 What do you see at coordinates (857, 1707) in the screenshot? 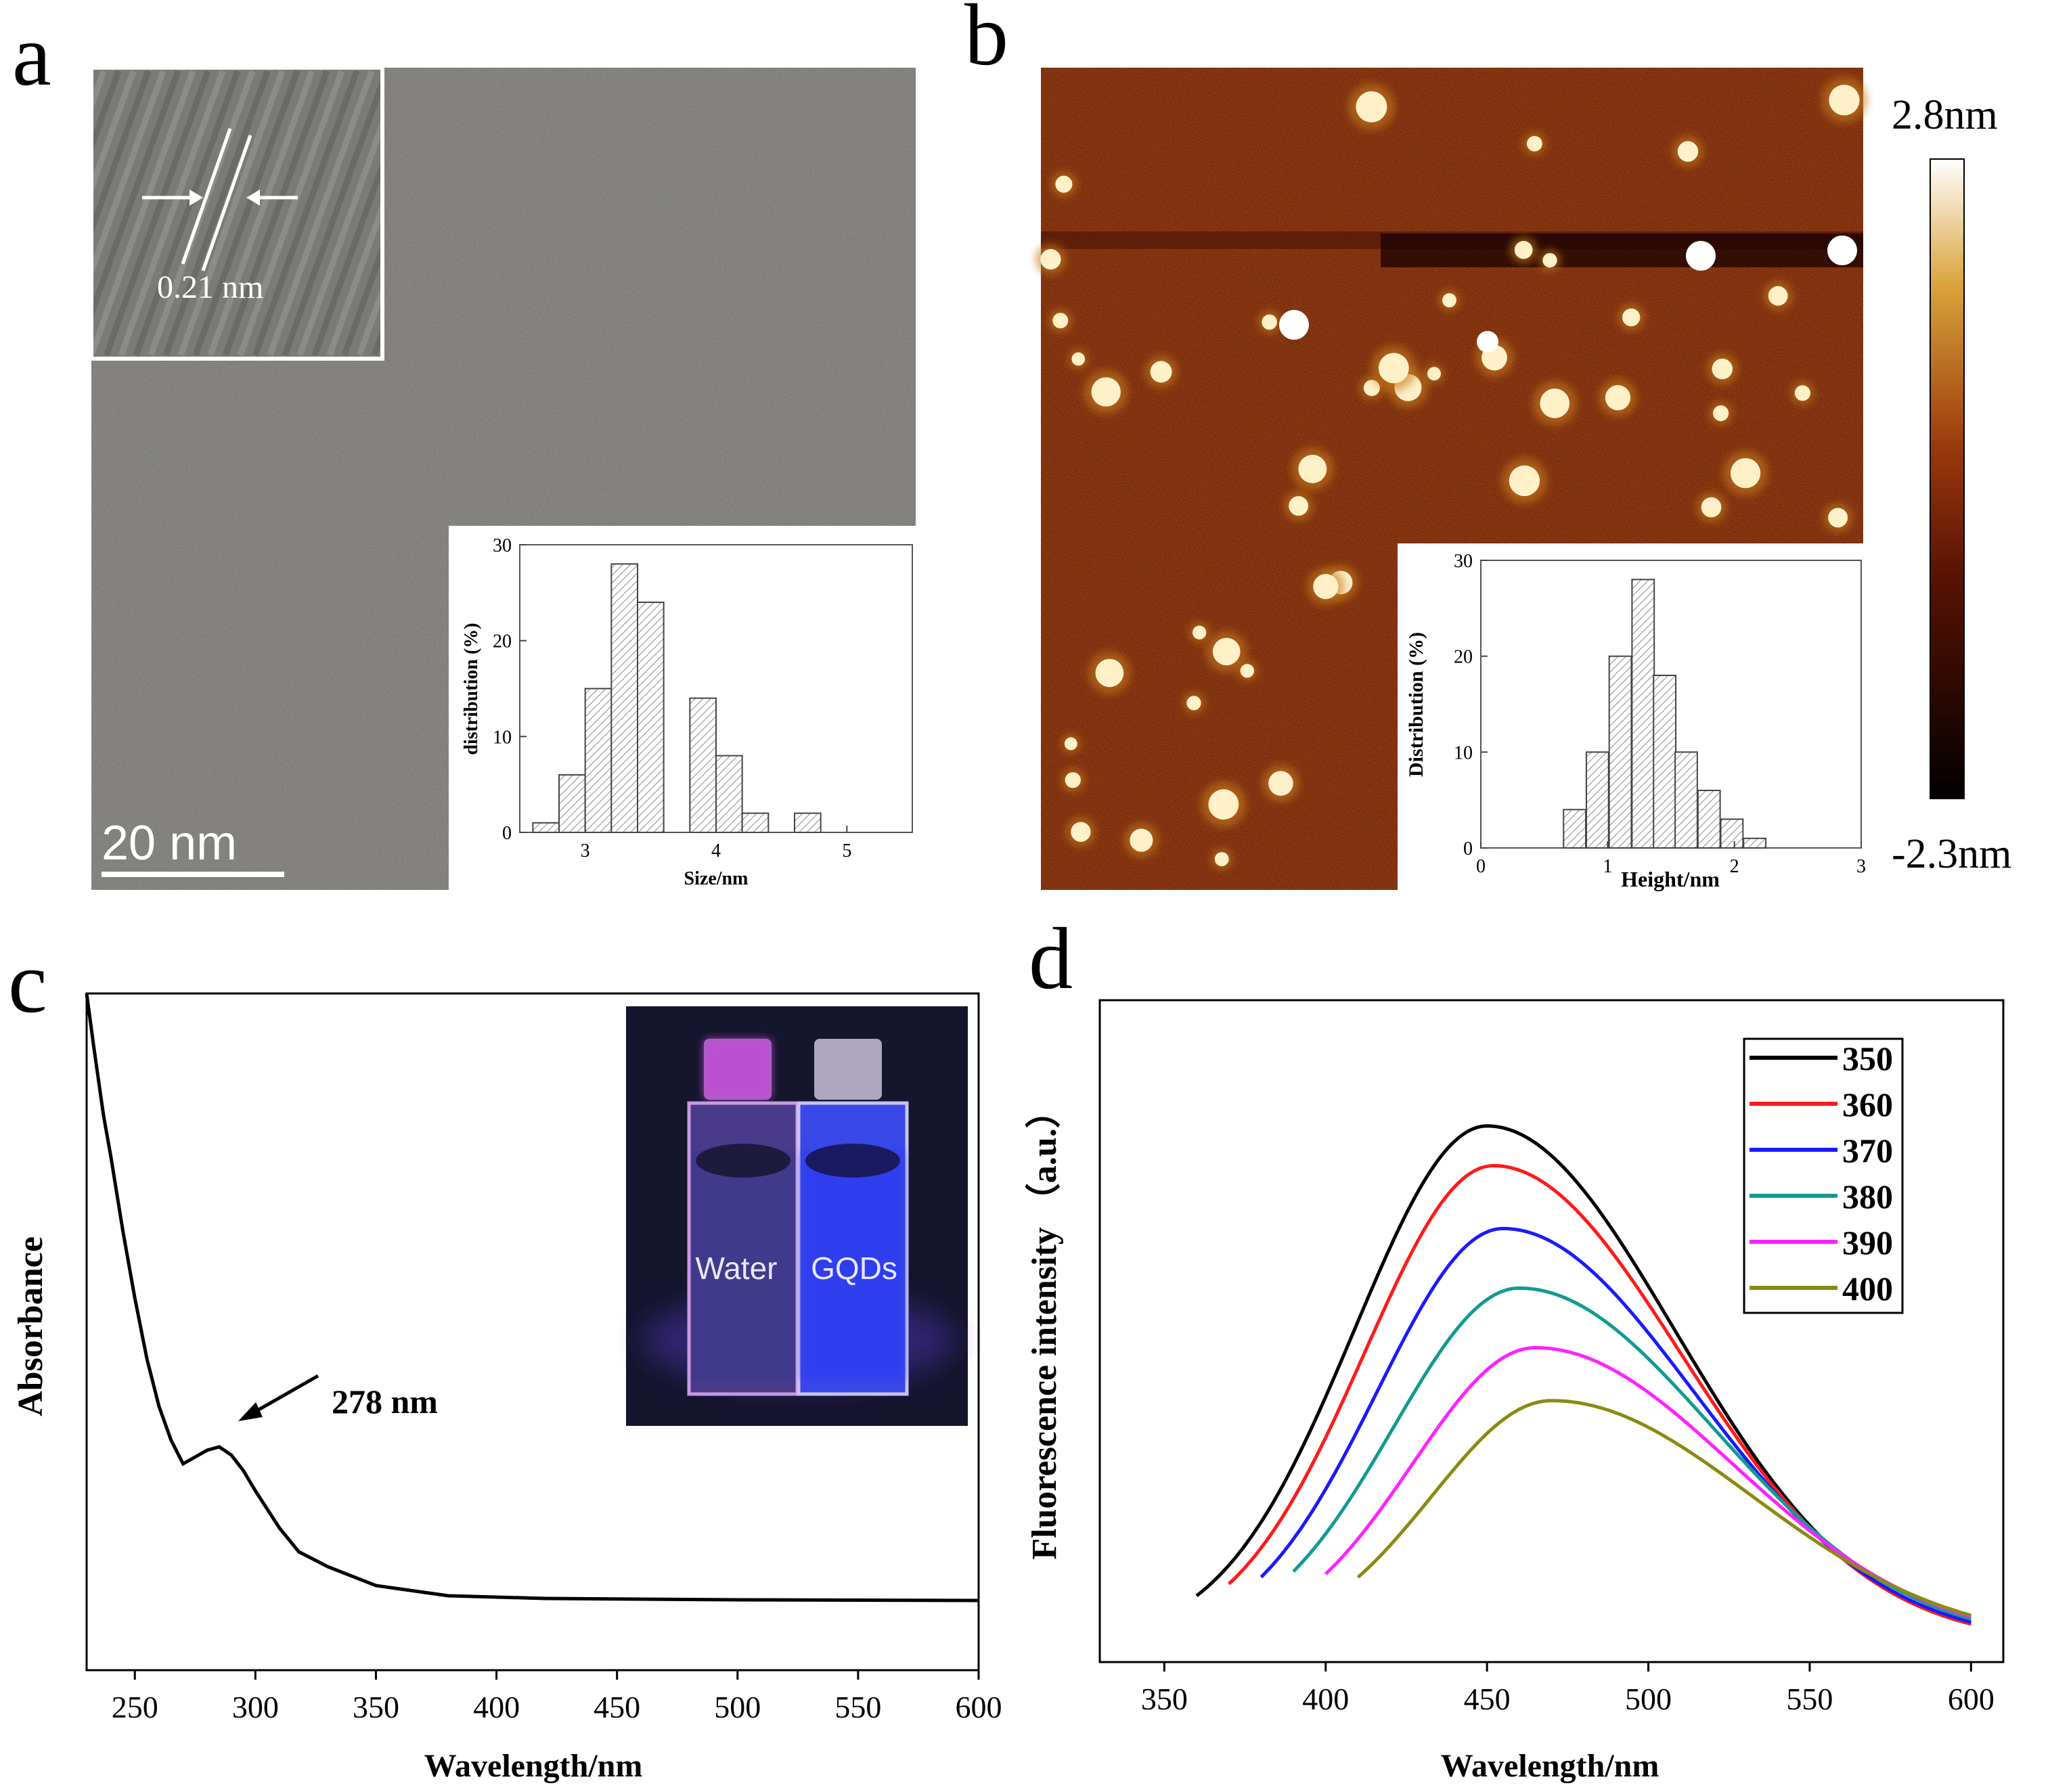
I see `uv-x-tick-label: 550` at bounding box center [857, 1707].